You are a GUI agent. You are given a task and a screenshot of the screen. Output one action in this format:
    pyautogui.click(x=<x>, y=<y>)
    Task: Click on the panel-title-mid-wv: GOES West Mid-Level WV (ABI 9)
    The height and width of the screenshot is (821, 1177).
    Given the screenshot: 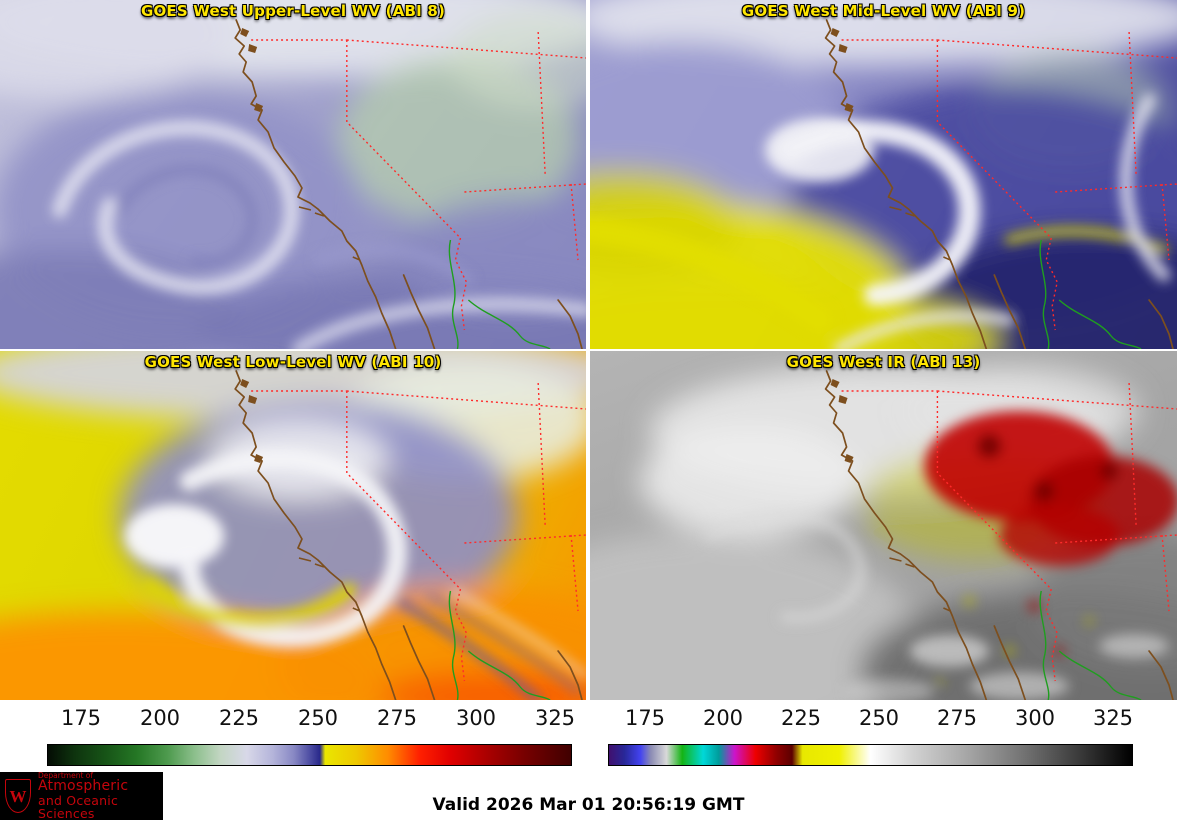 What is the action you would take?
    pyautogui.click(x=883, y=11)
    